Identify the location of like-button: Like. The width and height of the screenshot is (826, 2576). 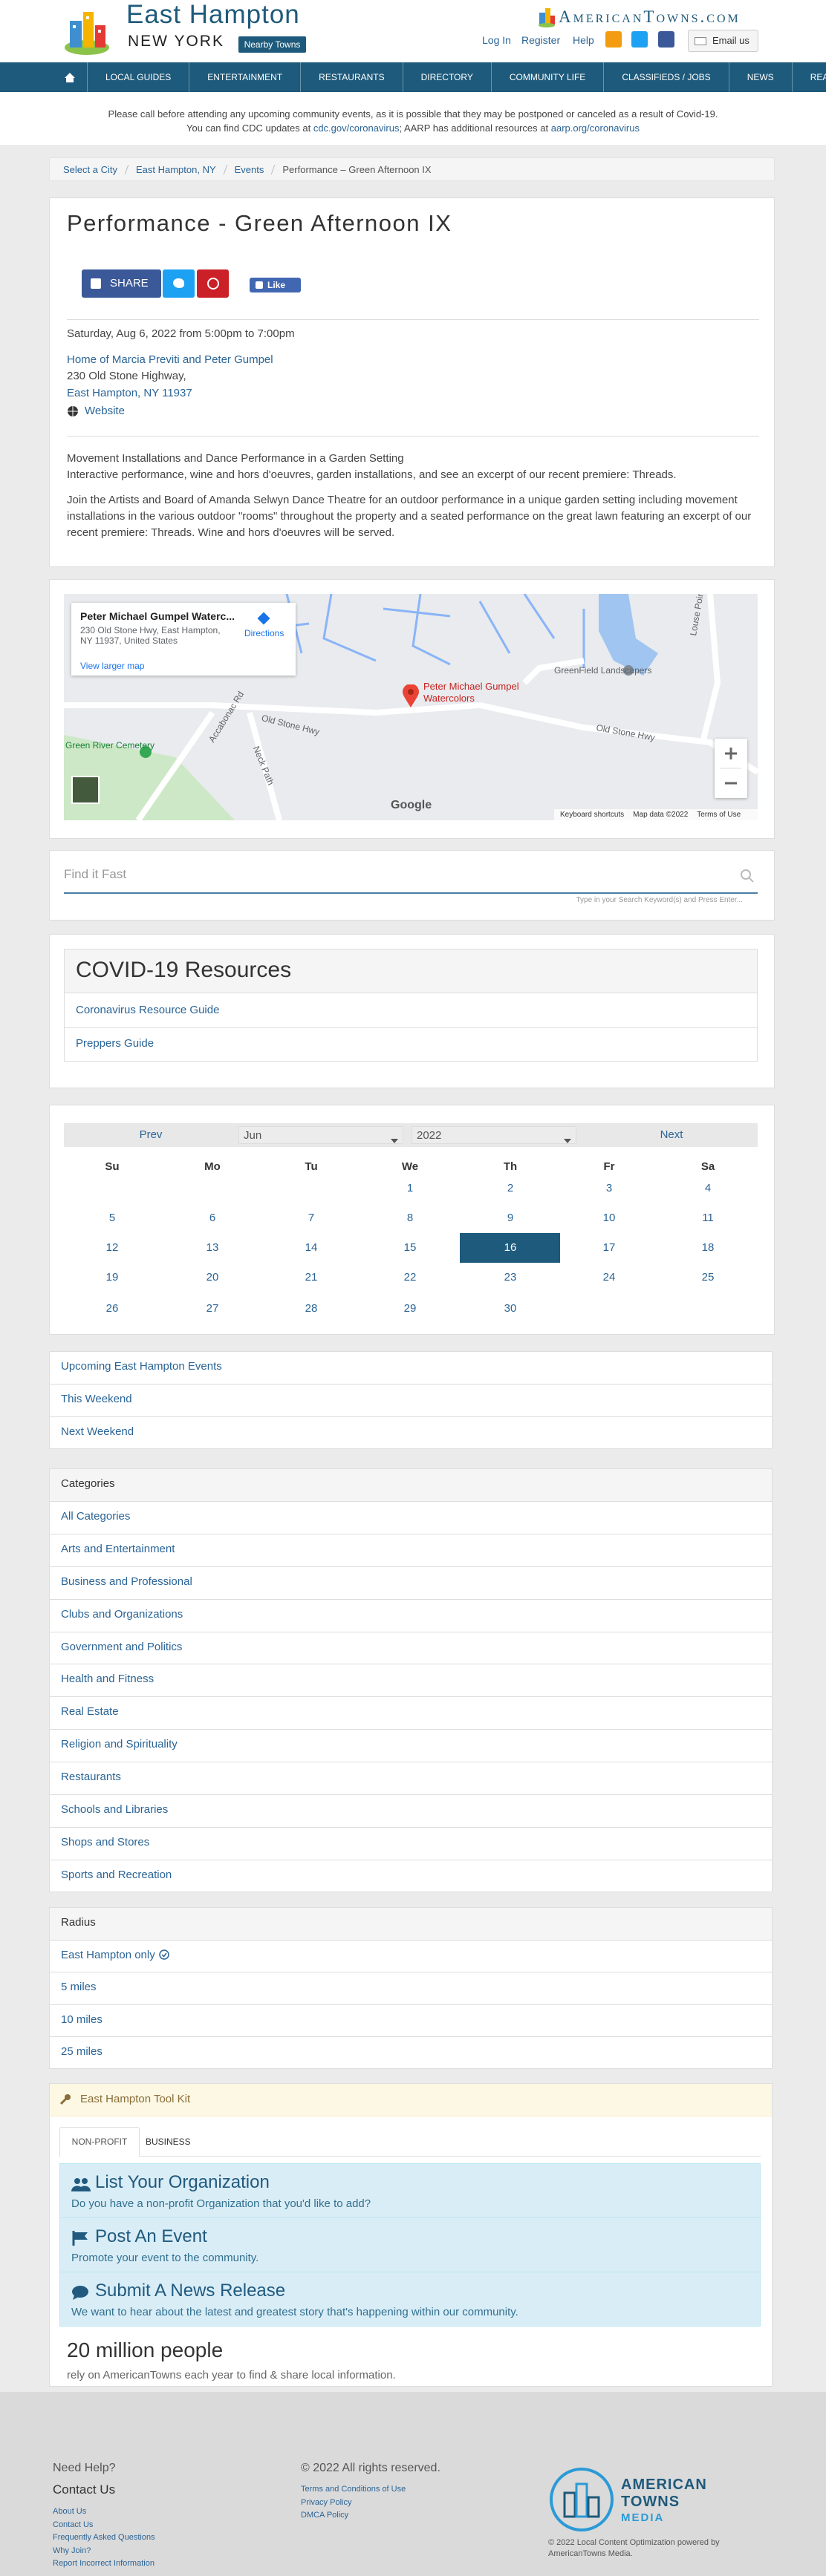
(276, 285).